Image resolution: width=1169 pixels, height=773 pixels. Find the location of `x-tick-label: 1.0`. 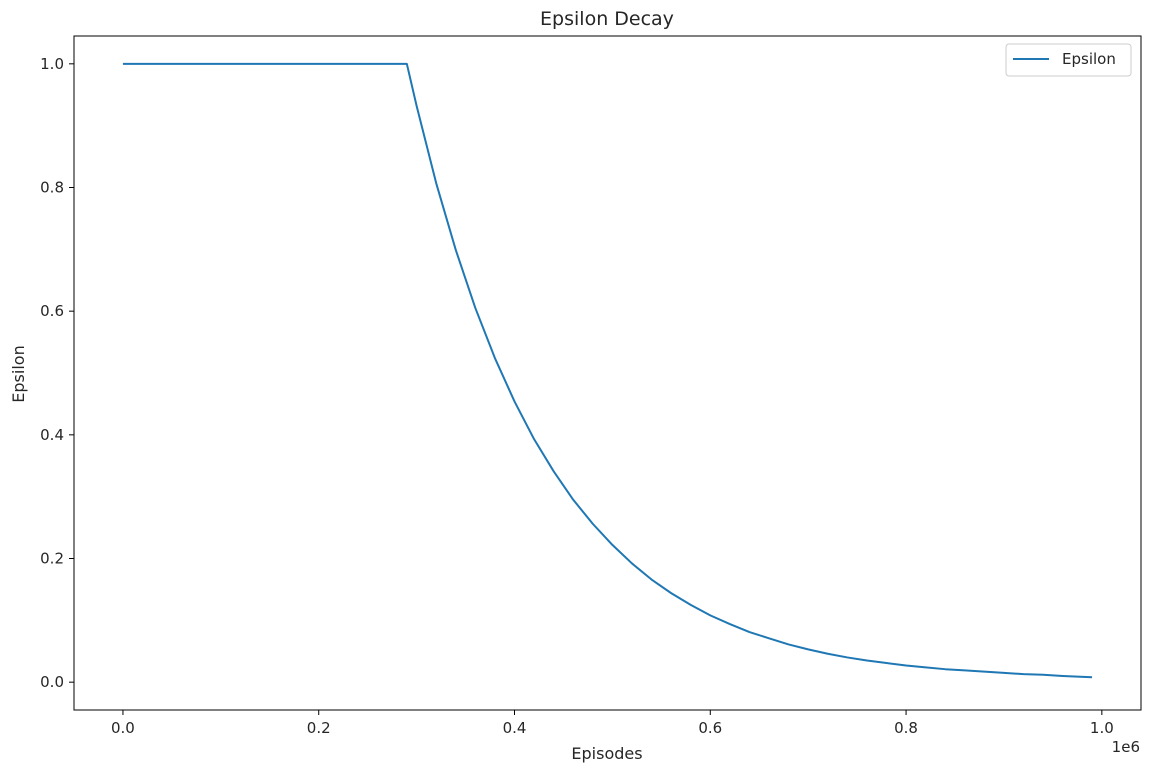

x-tick-label: 1.0 is located at coordinates (1102, 728).